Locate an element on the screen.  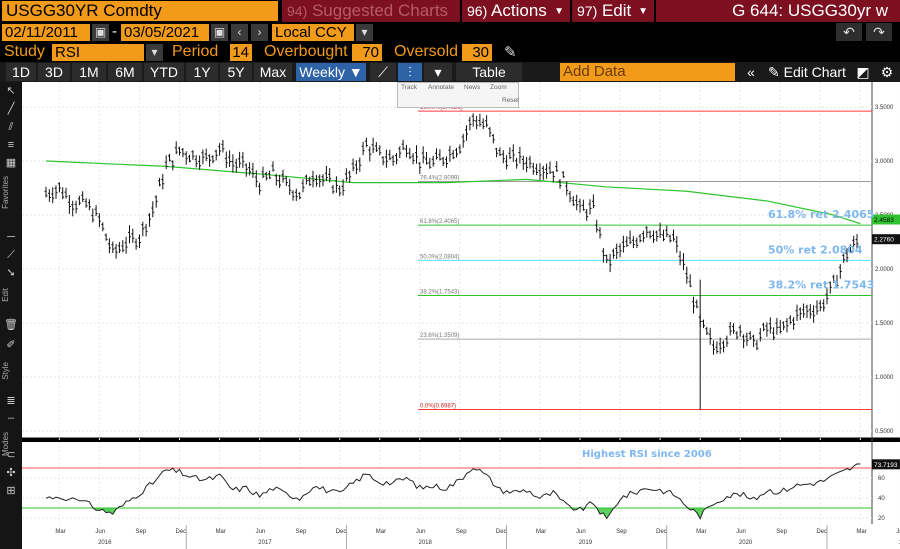
ray-icon: ⟋ is located at coordinates (11, 255).